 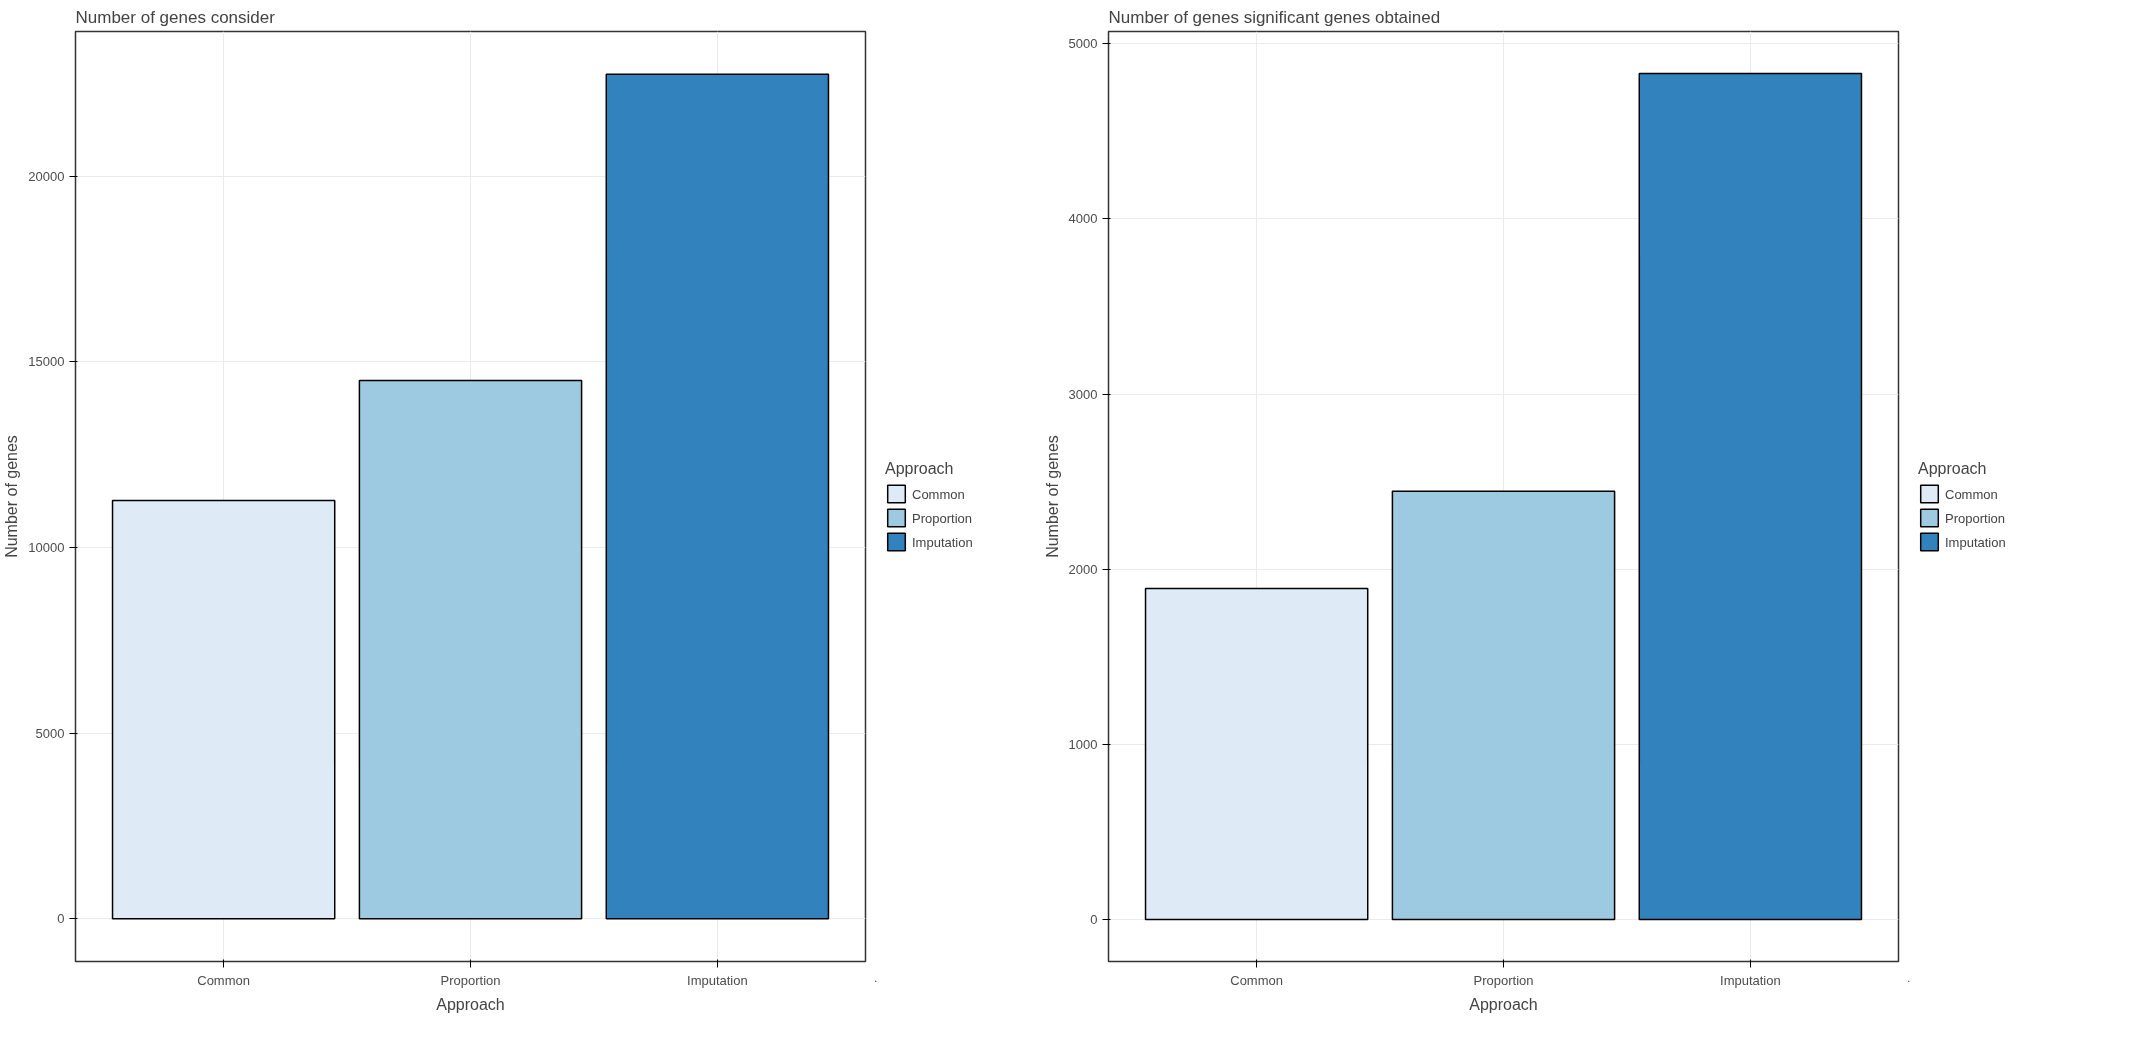 What do you see at coordinates (1083, 219) in the screenshot?
I see `y-tick-label: 4000` at bounding box center [1083, 219].